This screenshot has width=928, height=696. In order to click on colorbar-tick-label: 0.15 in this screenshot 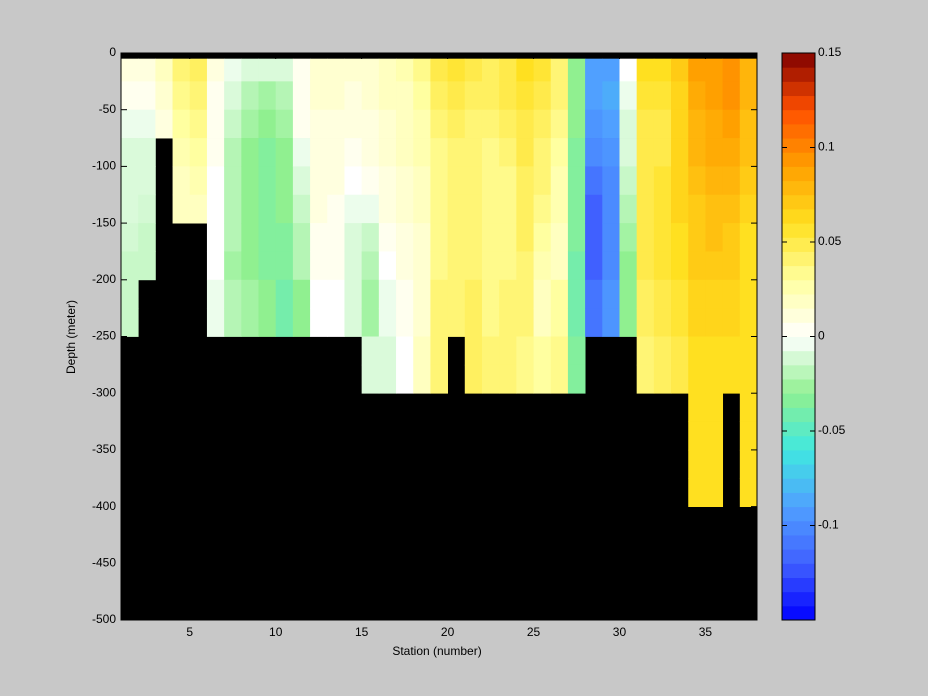, I will do `click(830, 52)`.